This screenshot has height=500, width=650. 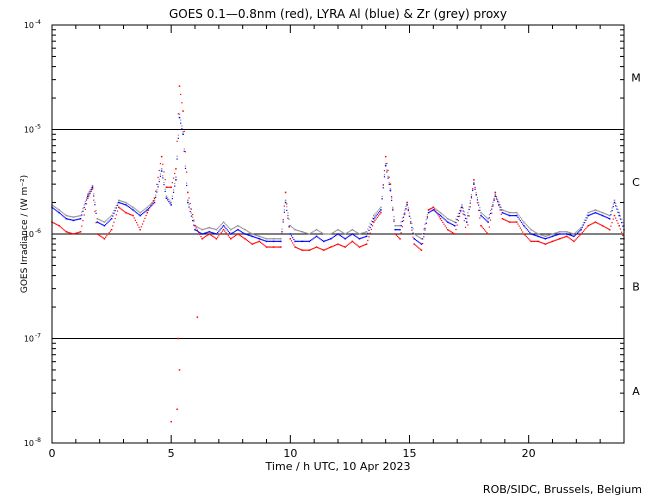 I want to click on flare-class-label-a: A, so click(x=636, y=391).